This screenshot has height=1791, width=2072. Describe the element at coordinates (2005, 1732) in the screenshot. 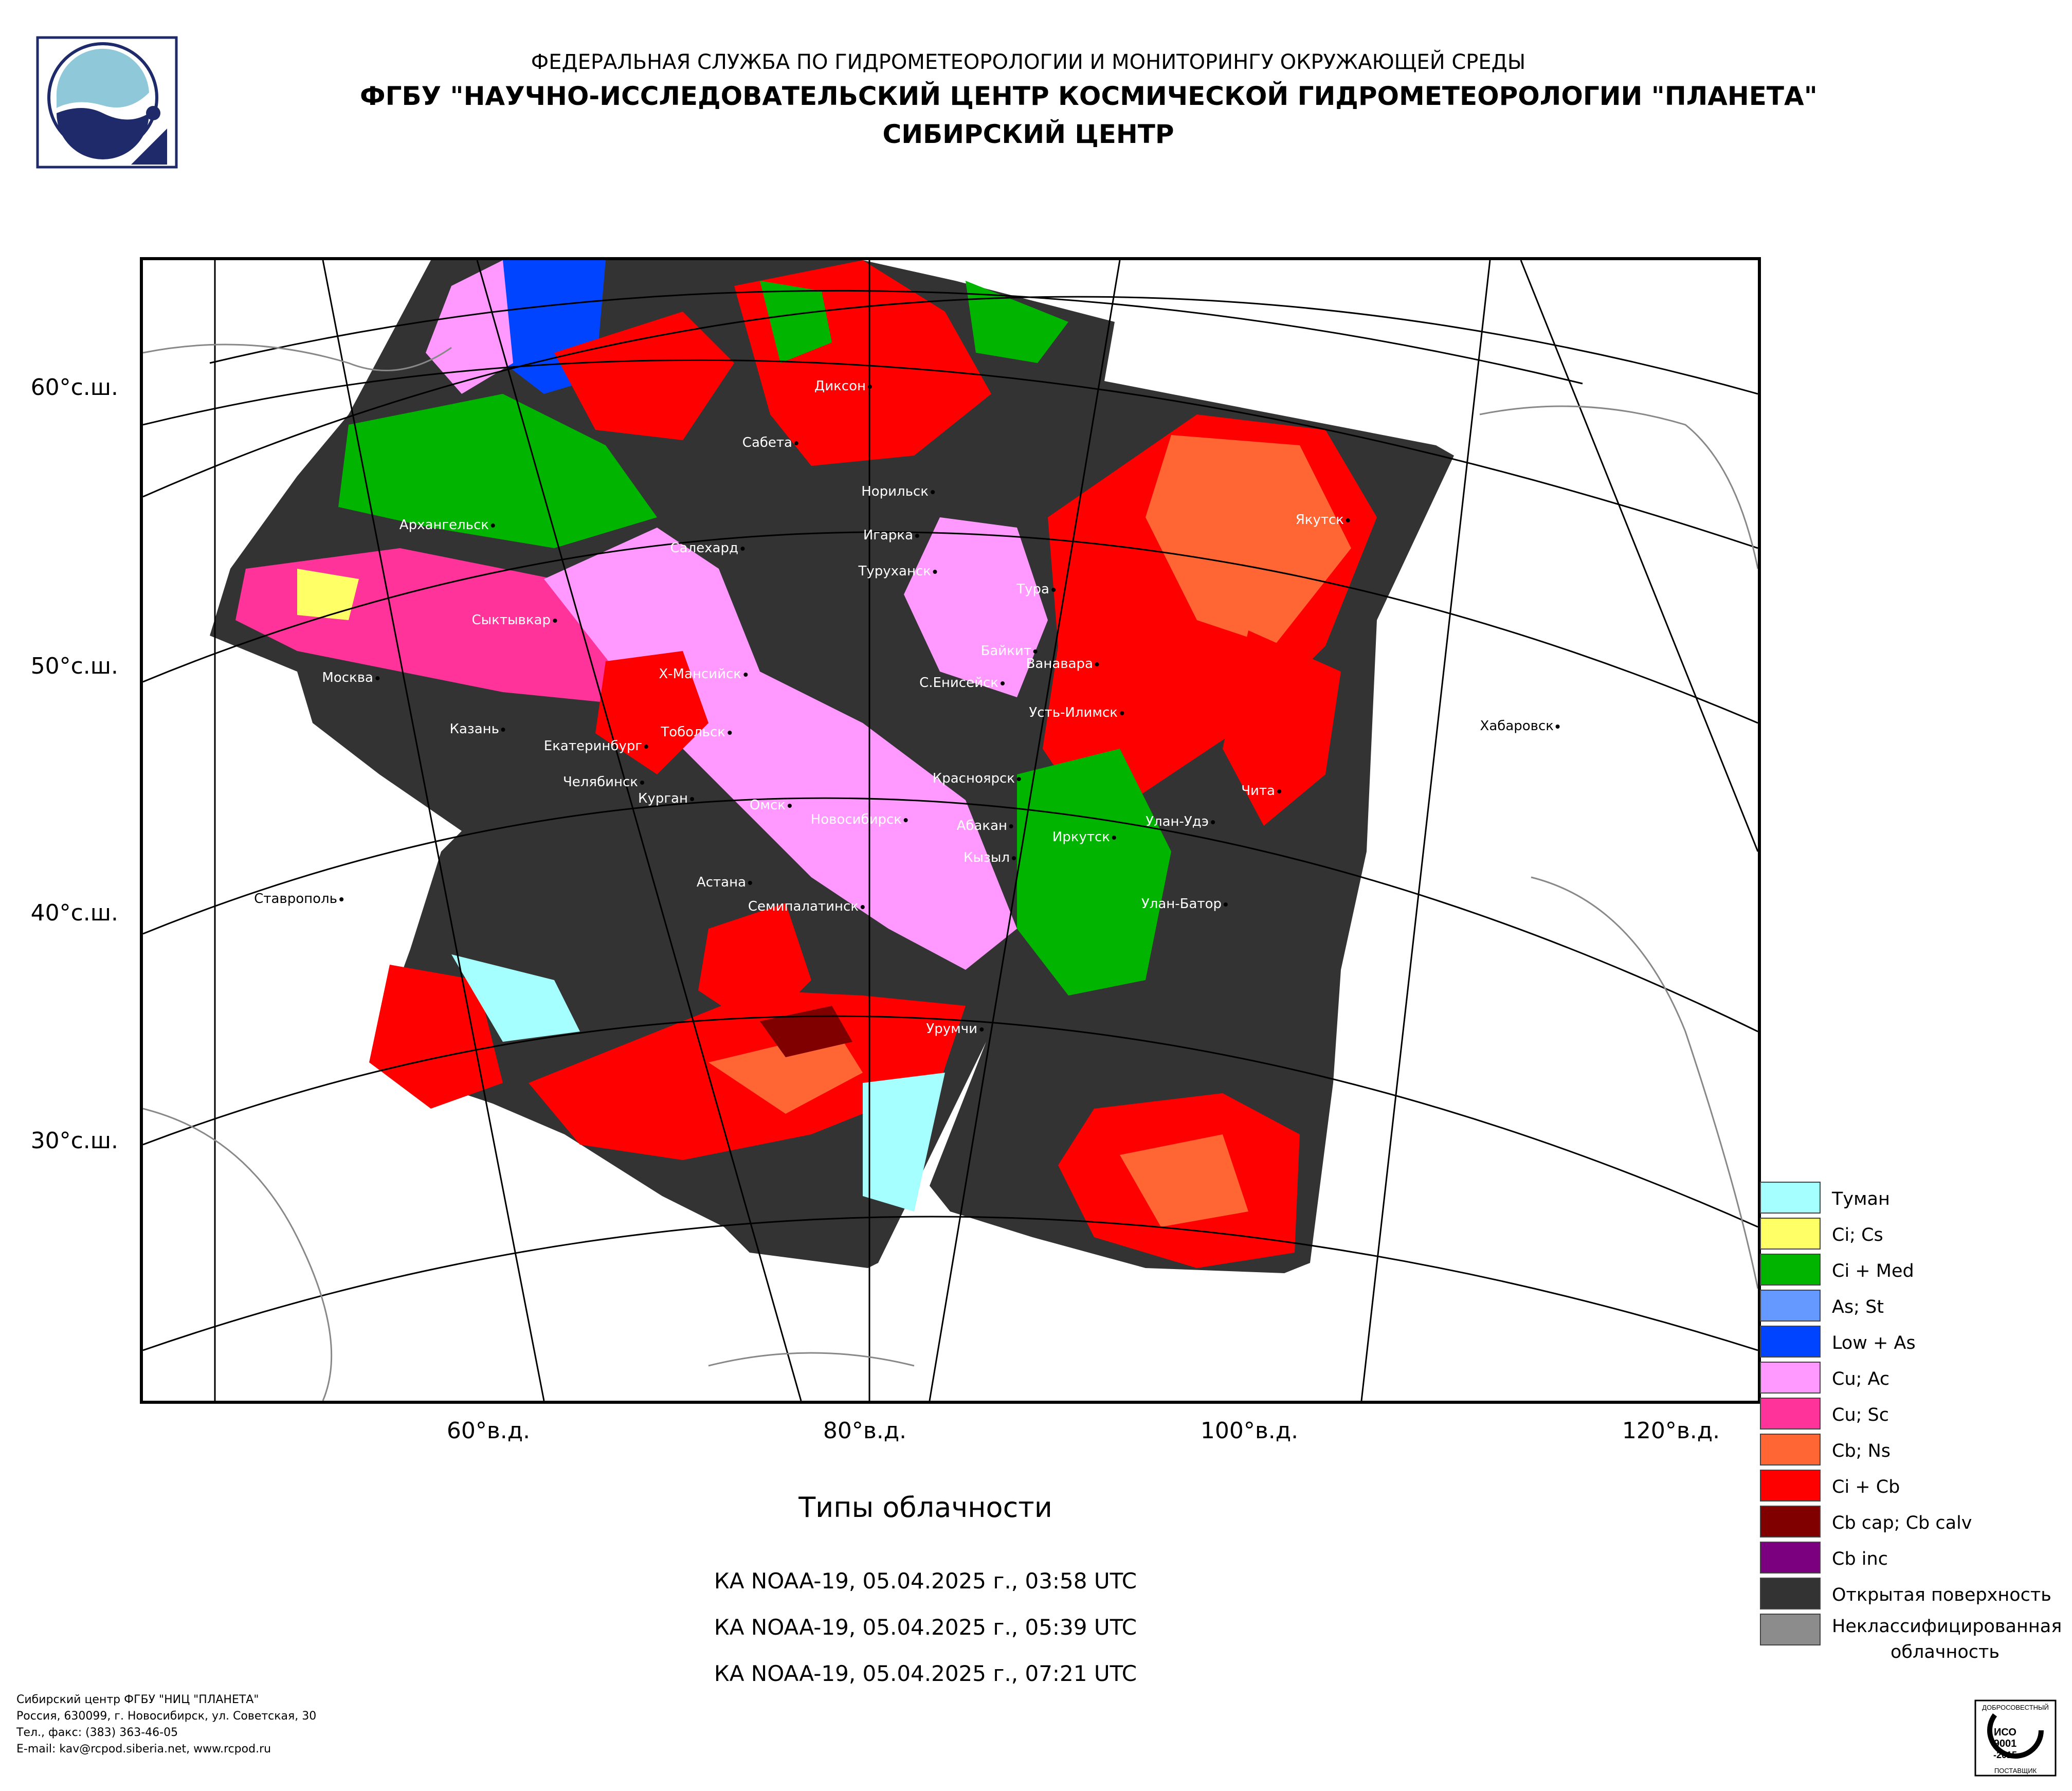

I see `cert-standard: ИСО` at that location.